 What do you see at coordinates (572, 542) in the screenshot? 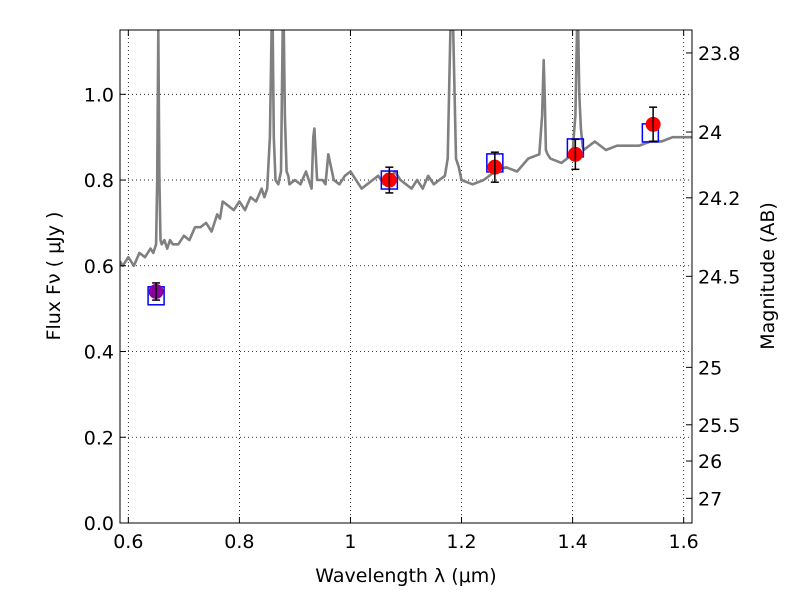
I see `x-tick-label: 1.4` at bounding box center [572, 542].